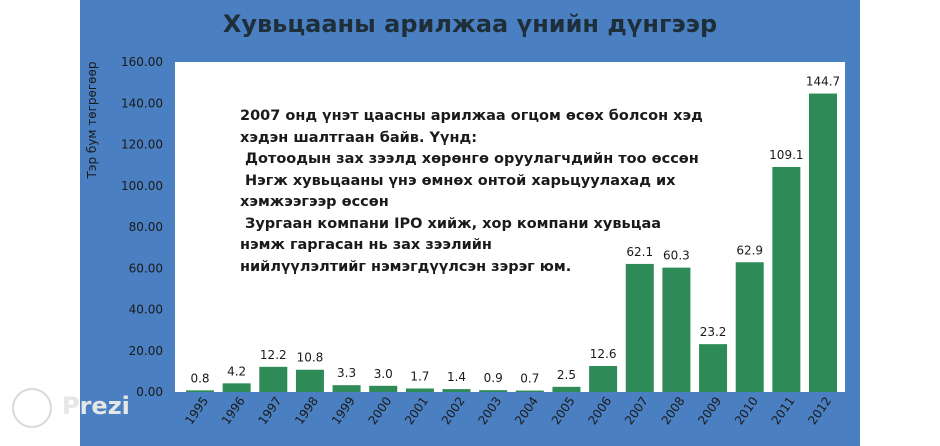 Image resolution: width=940 pixels, height=446 pixels. What do you see at coordinates (529, 379) in the screenshot?
I see `data-label-2004: 0.7` at bounding box center [529, 379].